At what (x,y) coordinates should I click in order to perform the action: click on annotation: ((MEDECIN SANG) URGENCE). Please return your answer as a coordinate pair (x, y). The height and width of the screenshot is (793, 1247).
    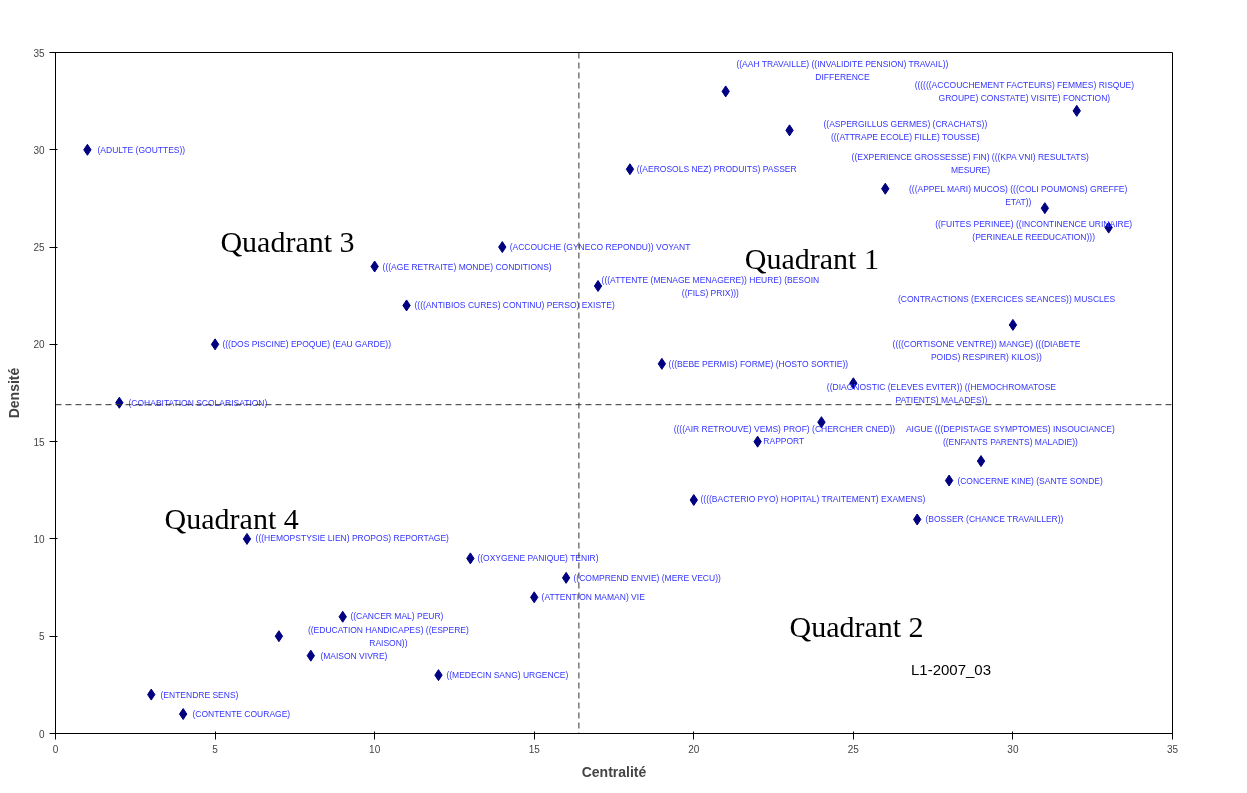
    Looking at the image, I should click on (507, 674).